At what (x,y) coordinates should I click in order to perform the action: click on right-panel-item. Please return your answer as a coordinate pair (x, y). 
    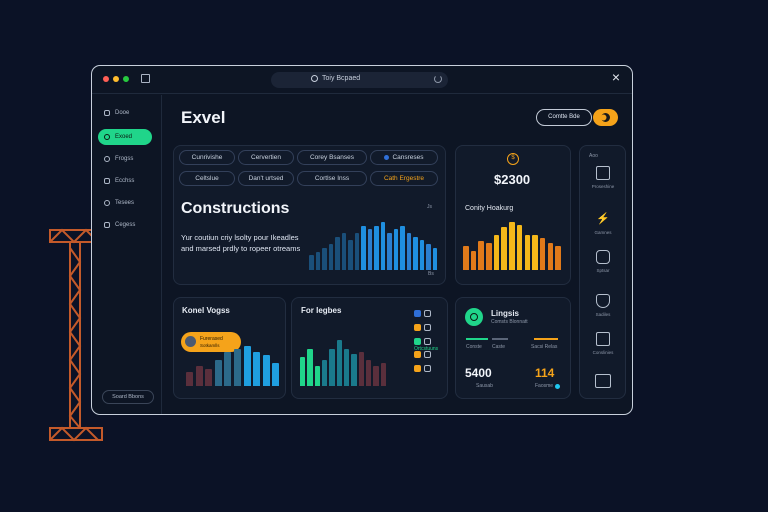
    Looking at the image, I should click on (603, 381).